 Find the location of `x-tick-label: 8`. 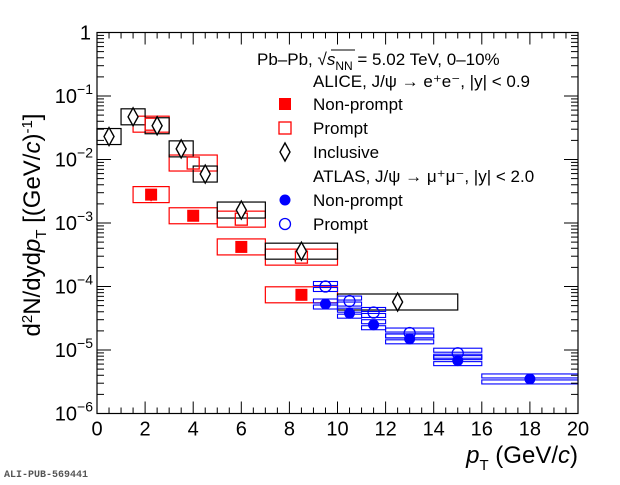

x-tick-label: 8 is located at coordinates (289, 430).